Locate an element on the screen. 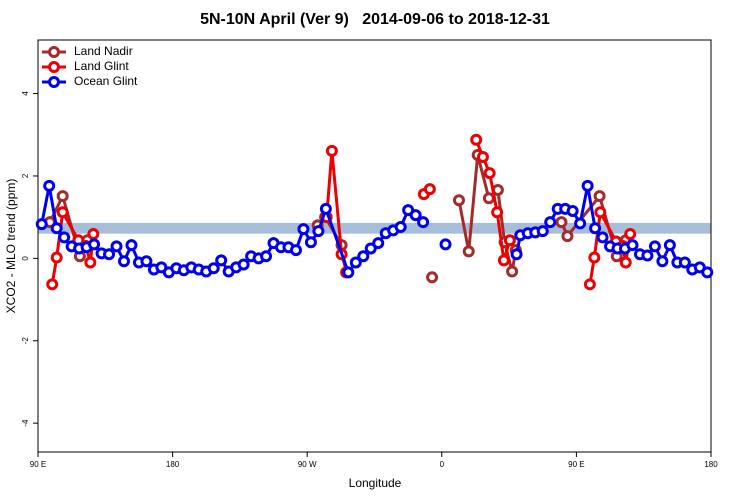 This screenshot has width=750, height=500. y-tick-label: 2 is located at coordinates (25, 175).